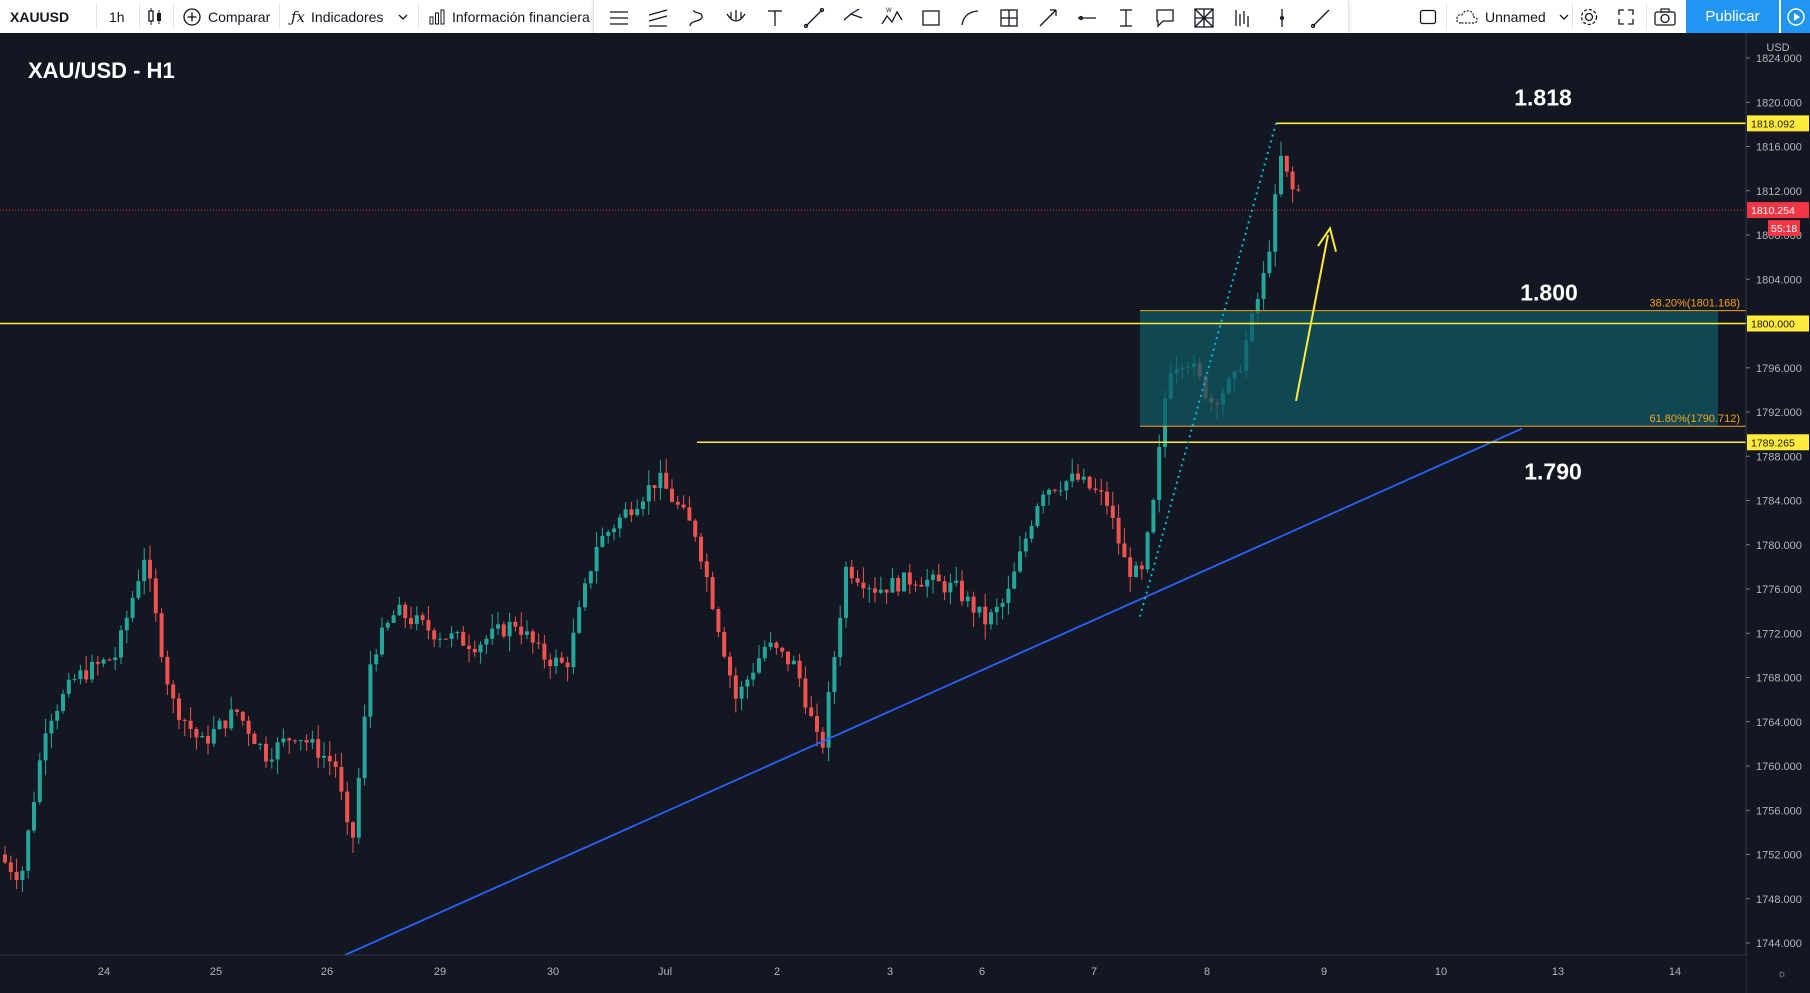 This screenshot has width=1810, height=993. What do you see at coordinates (1165, 18) in the screenshot?
I see `callout-tool-button` at bounding box center [1165, 18].